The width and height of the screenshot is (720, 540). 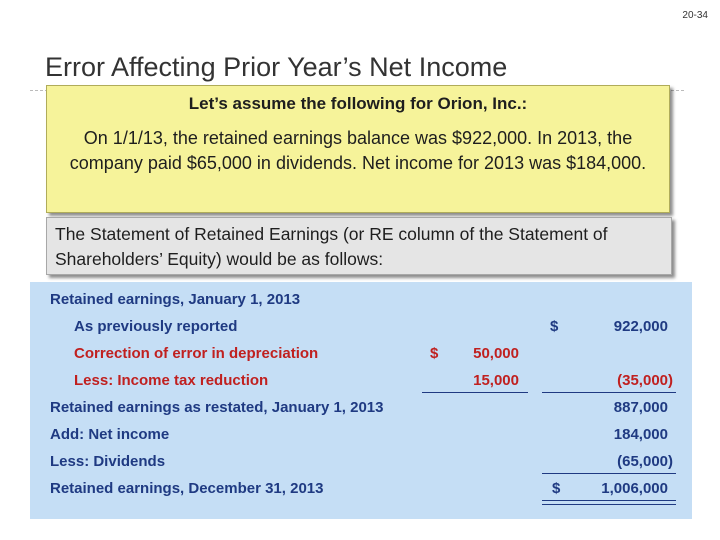 I want to click on amount-col2: 184,000, so click(x=640, y=434).